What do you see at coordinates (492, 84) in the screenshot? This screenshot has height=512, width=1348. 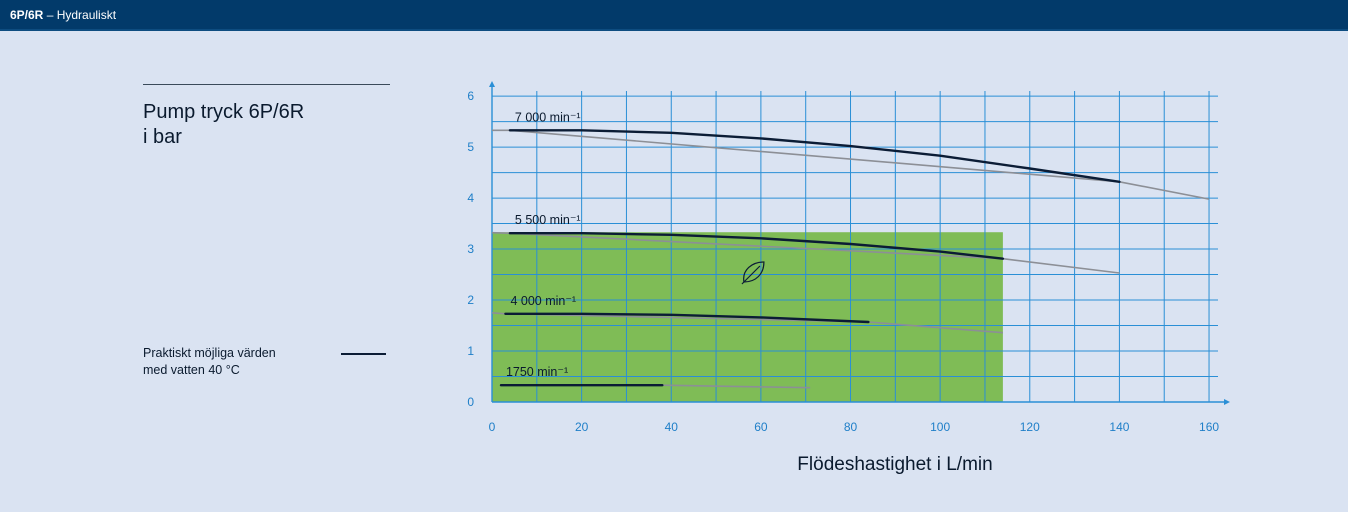 I see `y-axis-arrow` at bounding box center [492, 84].